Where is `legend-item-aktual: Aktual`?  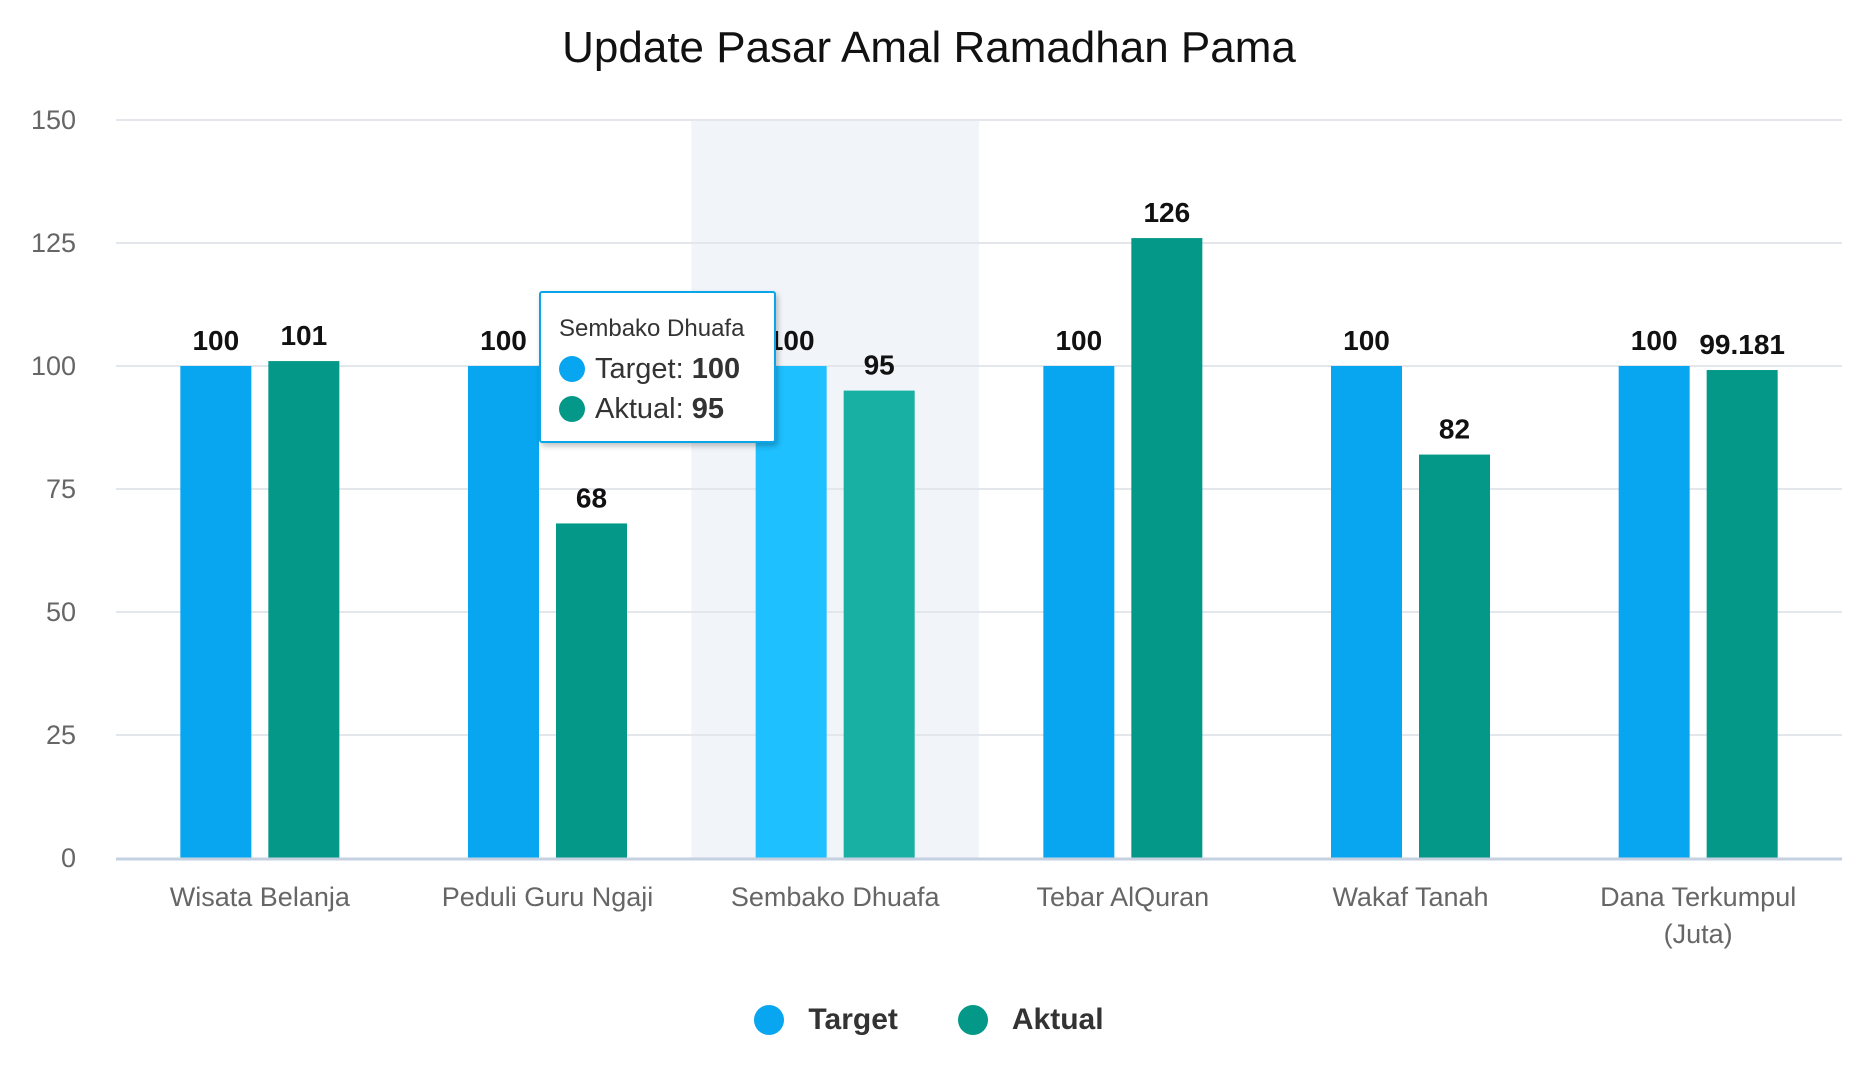
legend-item-aktual: Aktual is located at coordinates (1030, 1020).